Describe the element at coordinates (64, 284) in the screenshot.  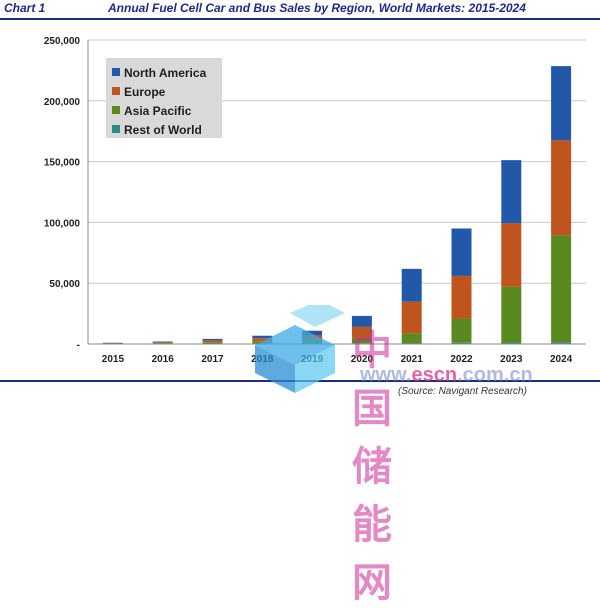
I see `y-tick-label: 50,000` at that location.